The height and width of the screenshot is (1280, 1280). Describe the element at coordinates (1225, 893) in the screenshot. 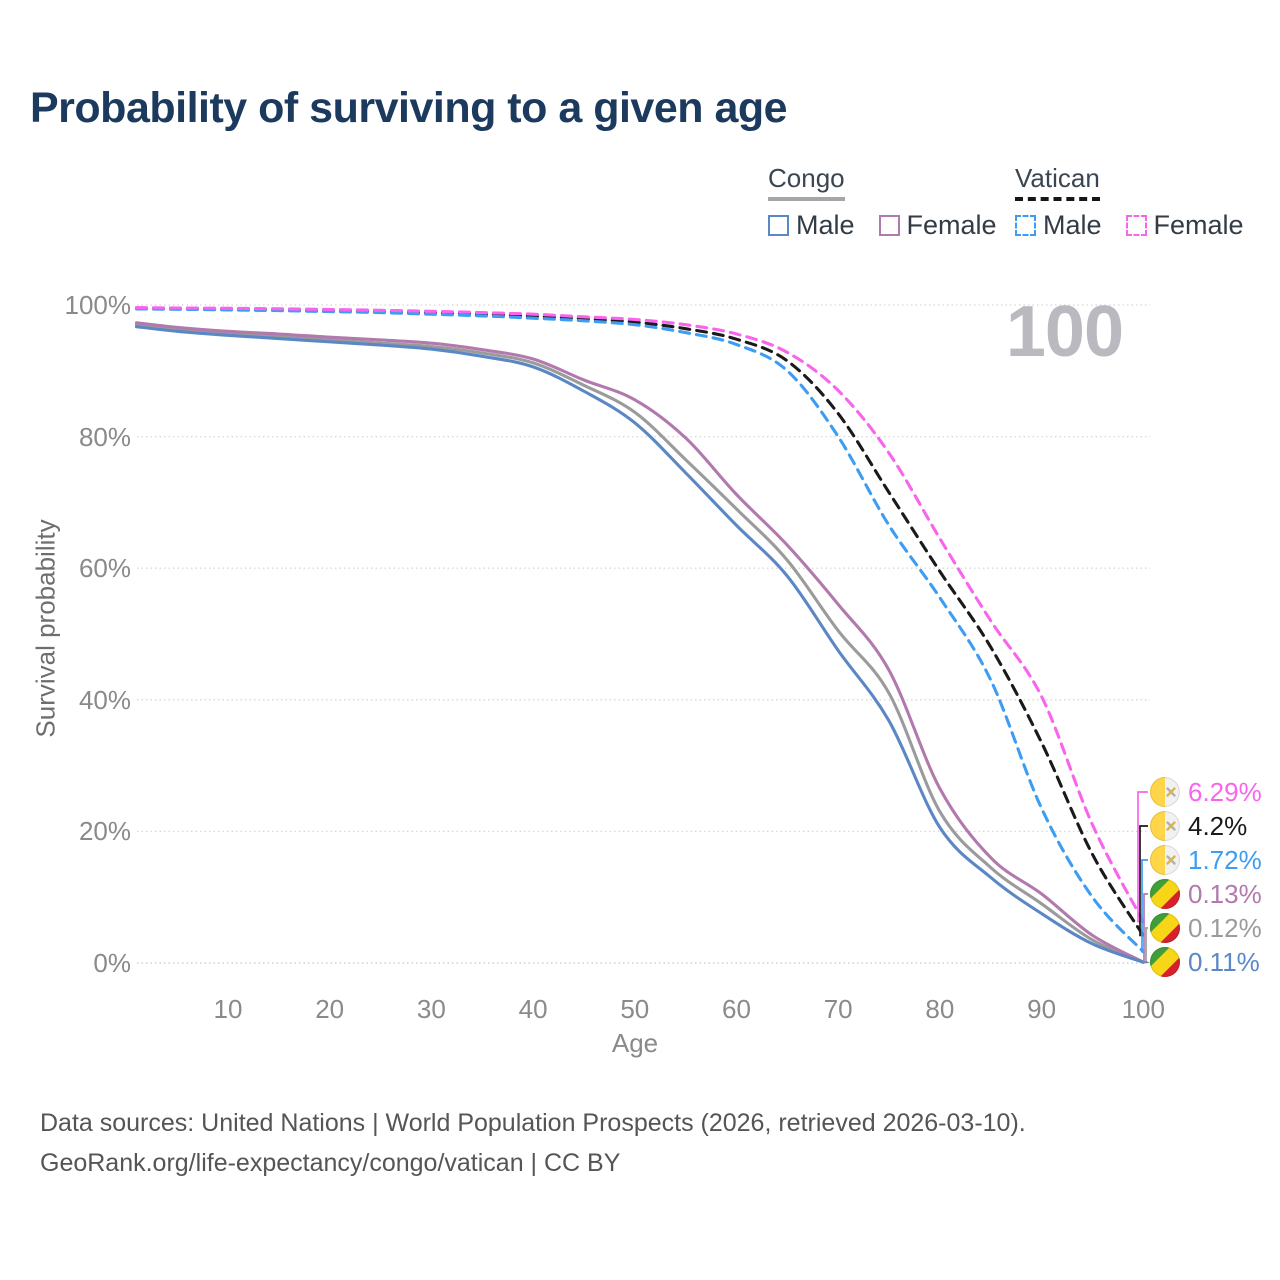

I see `end-label-value: 0.13%` at that location.